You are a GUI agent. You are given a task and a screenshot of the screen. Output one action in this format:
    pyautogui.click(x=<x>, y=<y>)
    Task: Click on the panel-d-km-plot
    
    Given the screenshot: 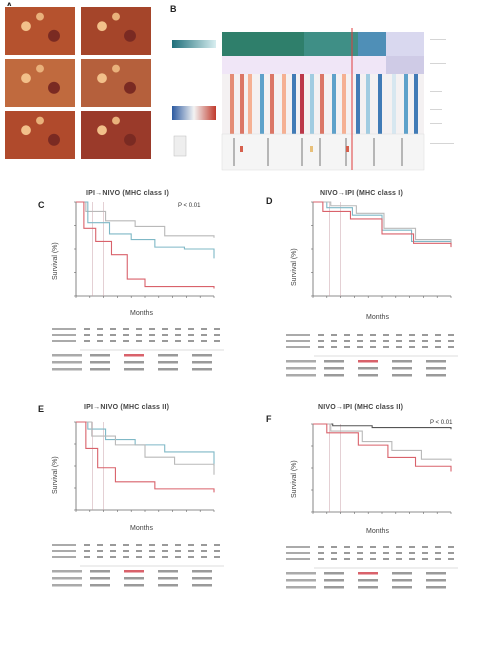 What is the action you would take?
    pyautogui.click(x=381, y=249)
    